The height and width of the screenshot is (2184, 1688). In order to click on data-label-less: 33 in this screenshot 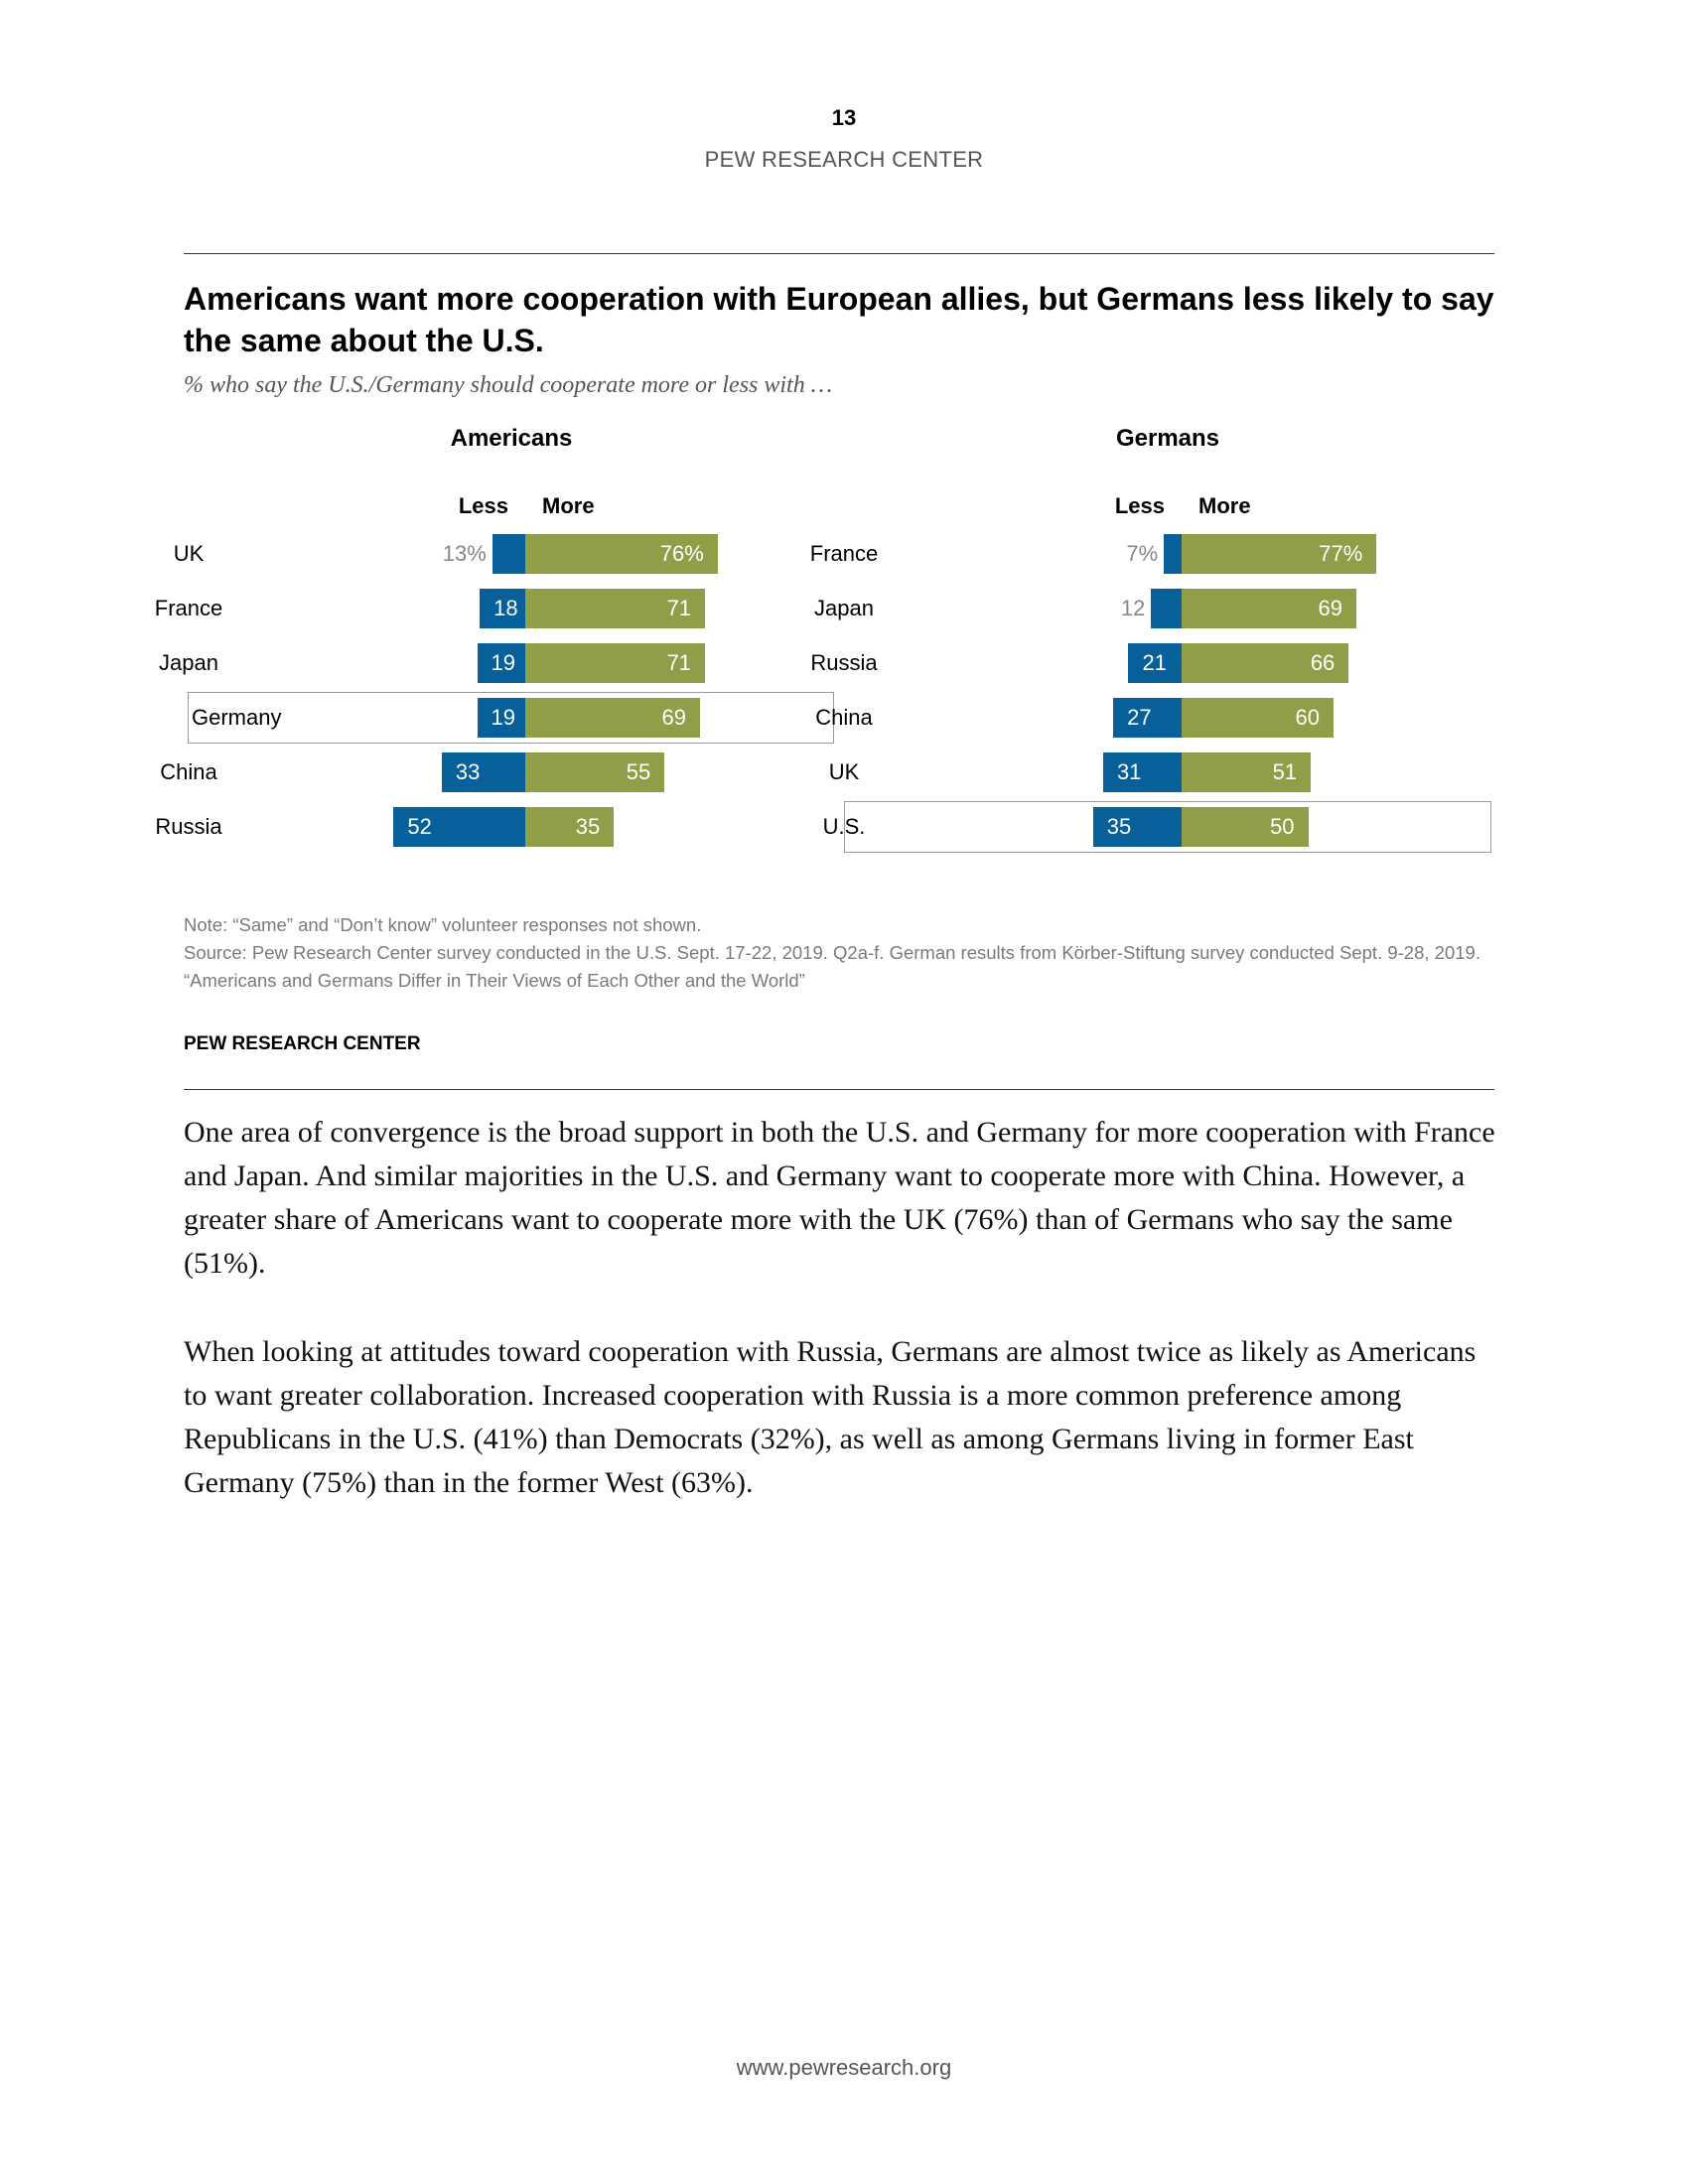, I will do `click(468, 771)`.